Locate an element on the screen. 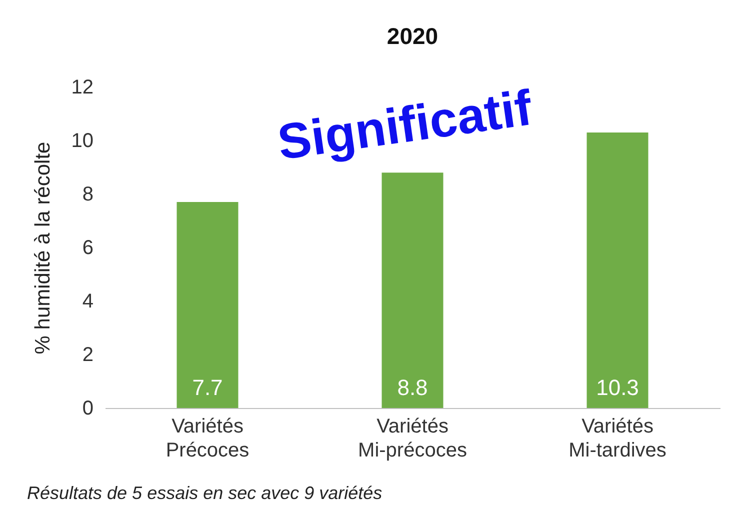 The image size is (747, 523). annotation: Significatif is located at coordinates (405, 125).